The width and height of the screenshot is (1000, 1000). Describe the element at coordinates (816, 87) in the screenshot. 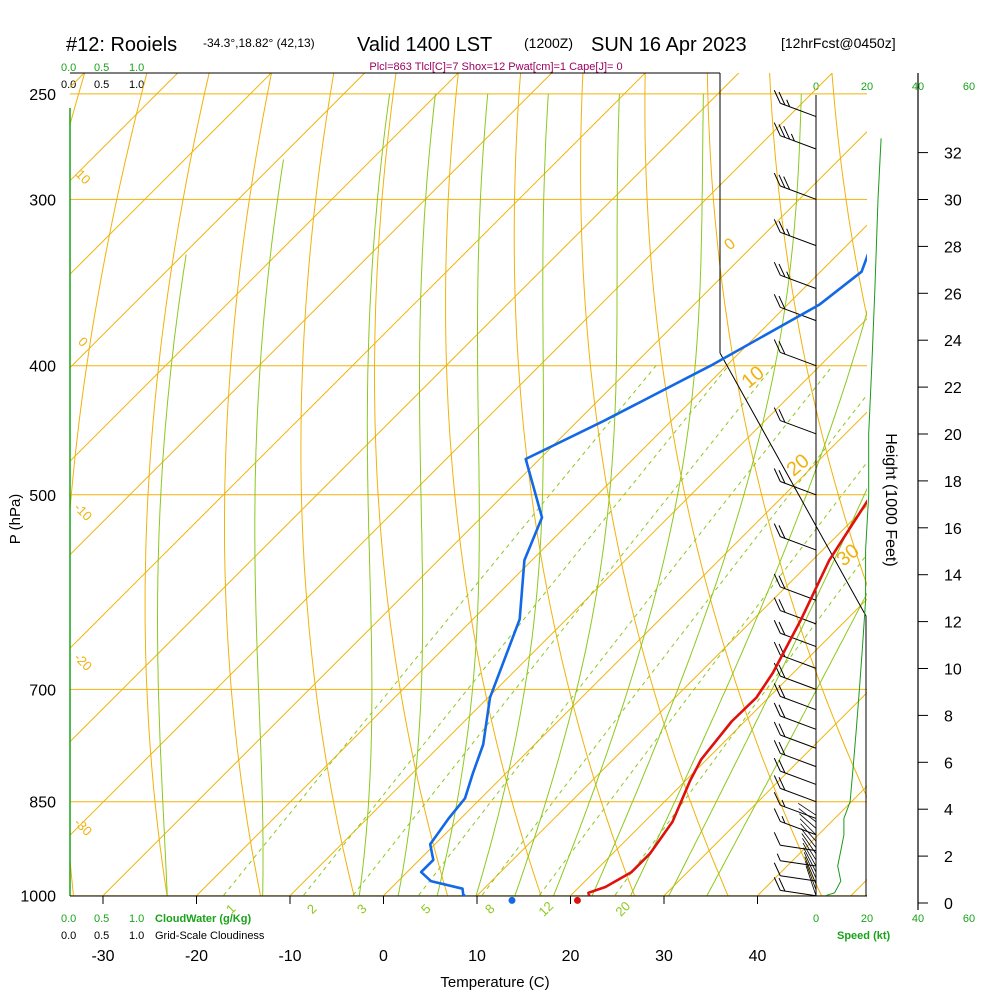

I see `speed-tick-top-0: 0` at that location.